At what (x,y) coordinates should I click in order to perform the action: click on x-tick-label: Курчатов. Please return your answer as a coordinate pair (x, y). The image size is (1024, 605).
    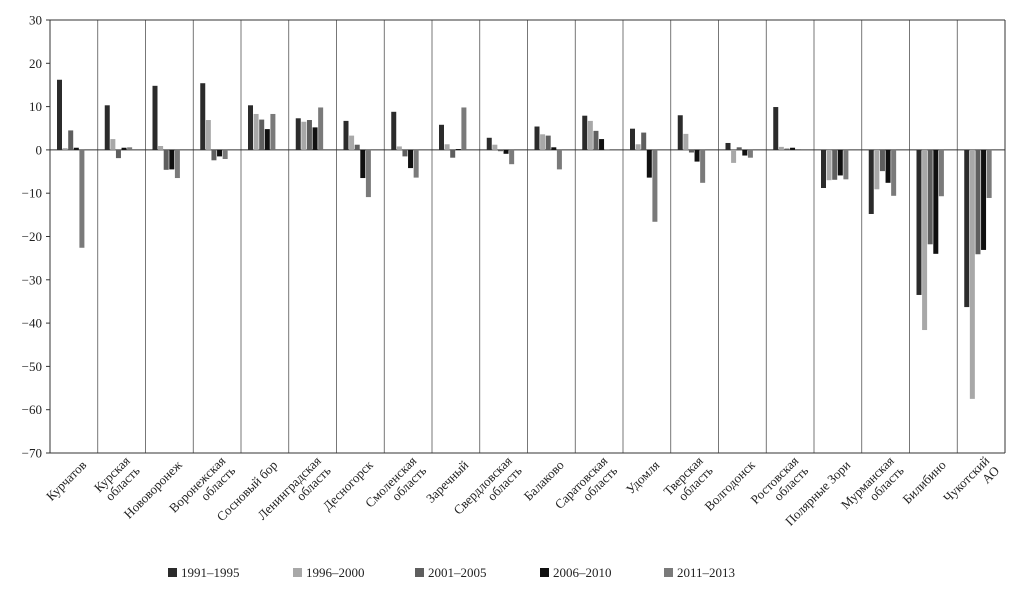
    Looking at the image, I should click on (66, 480).